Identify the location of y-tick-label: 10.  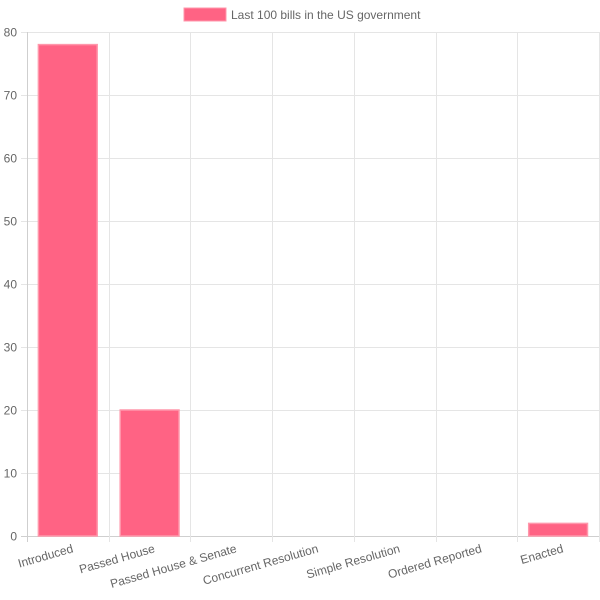
(11, 474).